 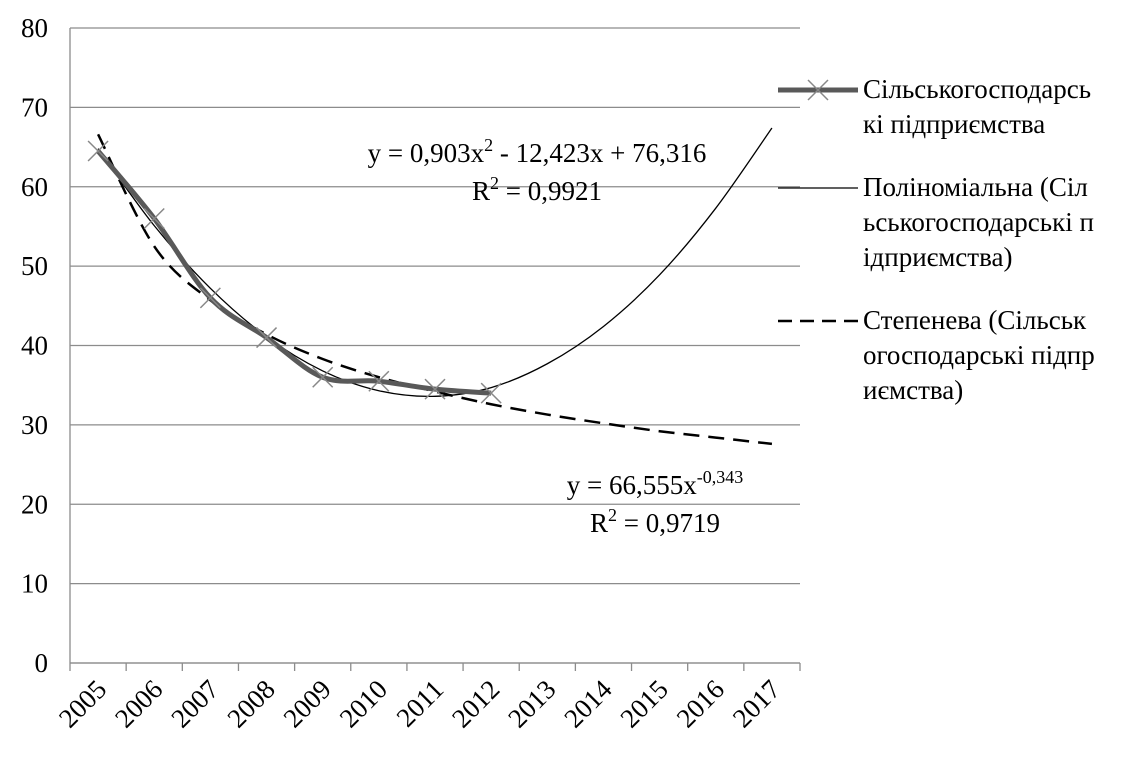 What do you see at coordinates (588, 704) in the screenshot?
I see `x-tick-label: 2014` at bounding box center [588, 704].